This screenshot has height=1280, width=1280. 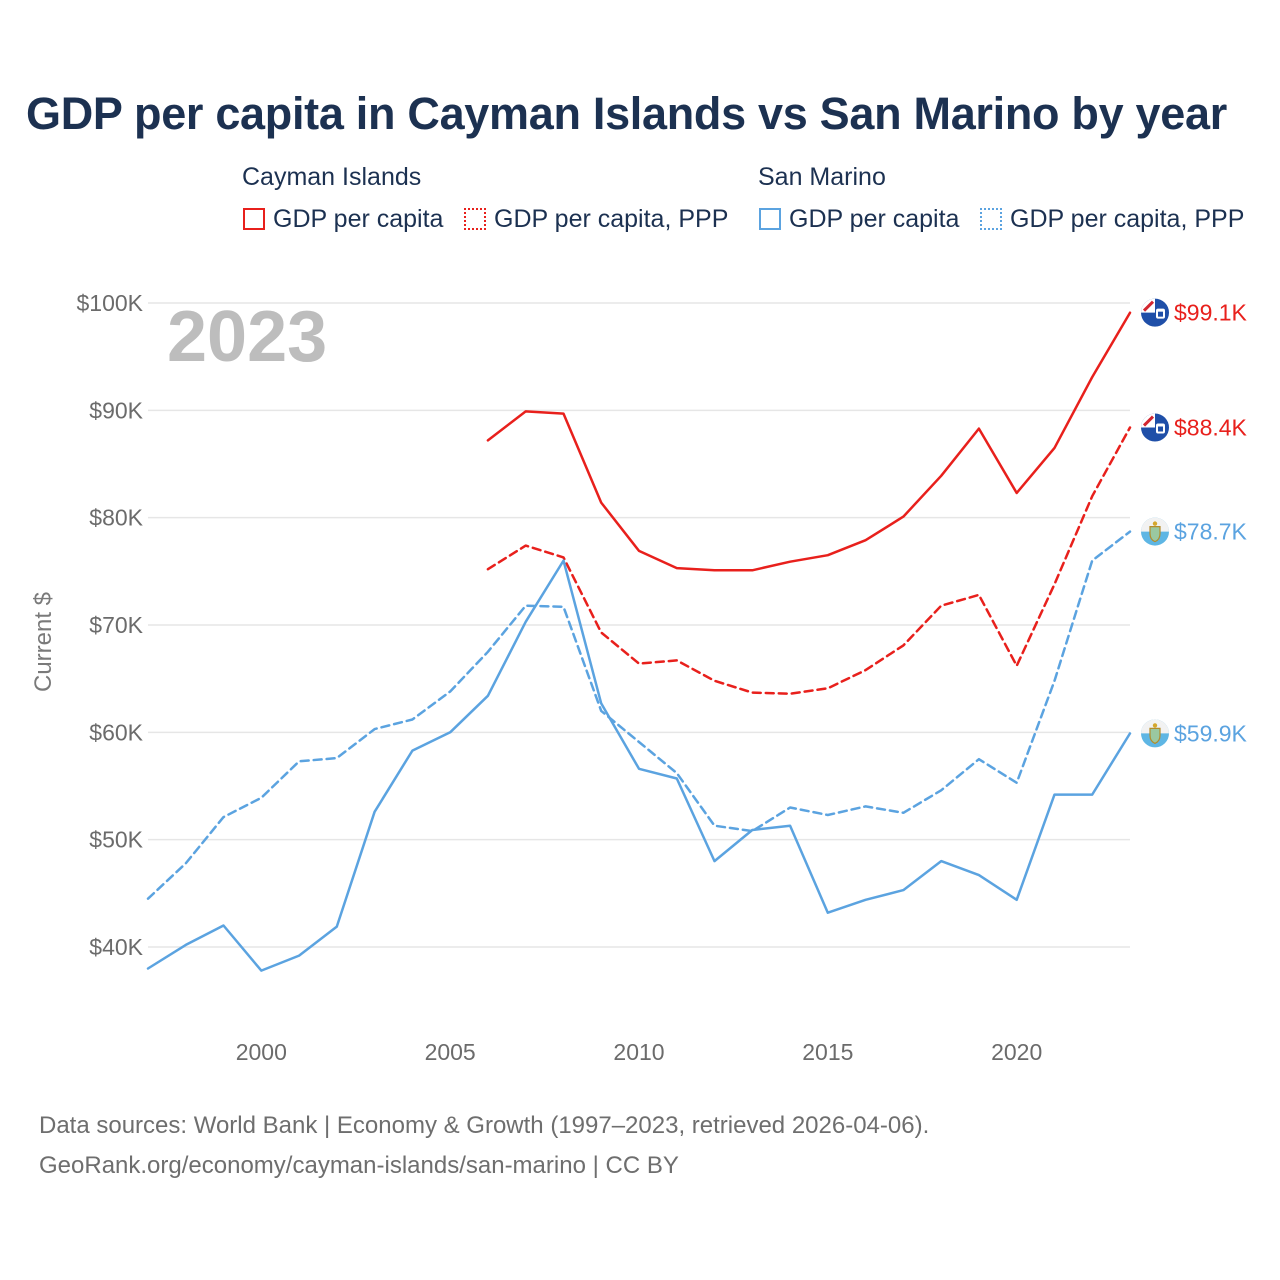 I want to click on x-tick-label: 2010, so click(x=638, y=1052).